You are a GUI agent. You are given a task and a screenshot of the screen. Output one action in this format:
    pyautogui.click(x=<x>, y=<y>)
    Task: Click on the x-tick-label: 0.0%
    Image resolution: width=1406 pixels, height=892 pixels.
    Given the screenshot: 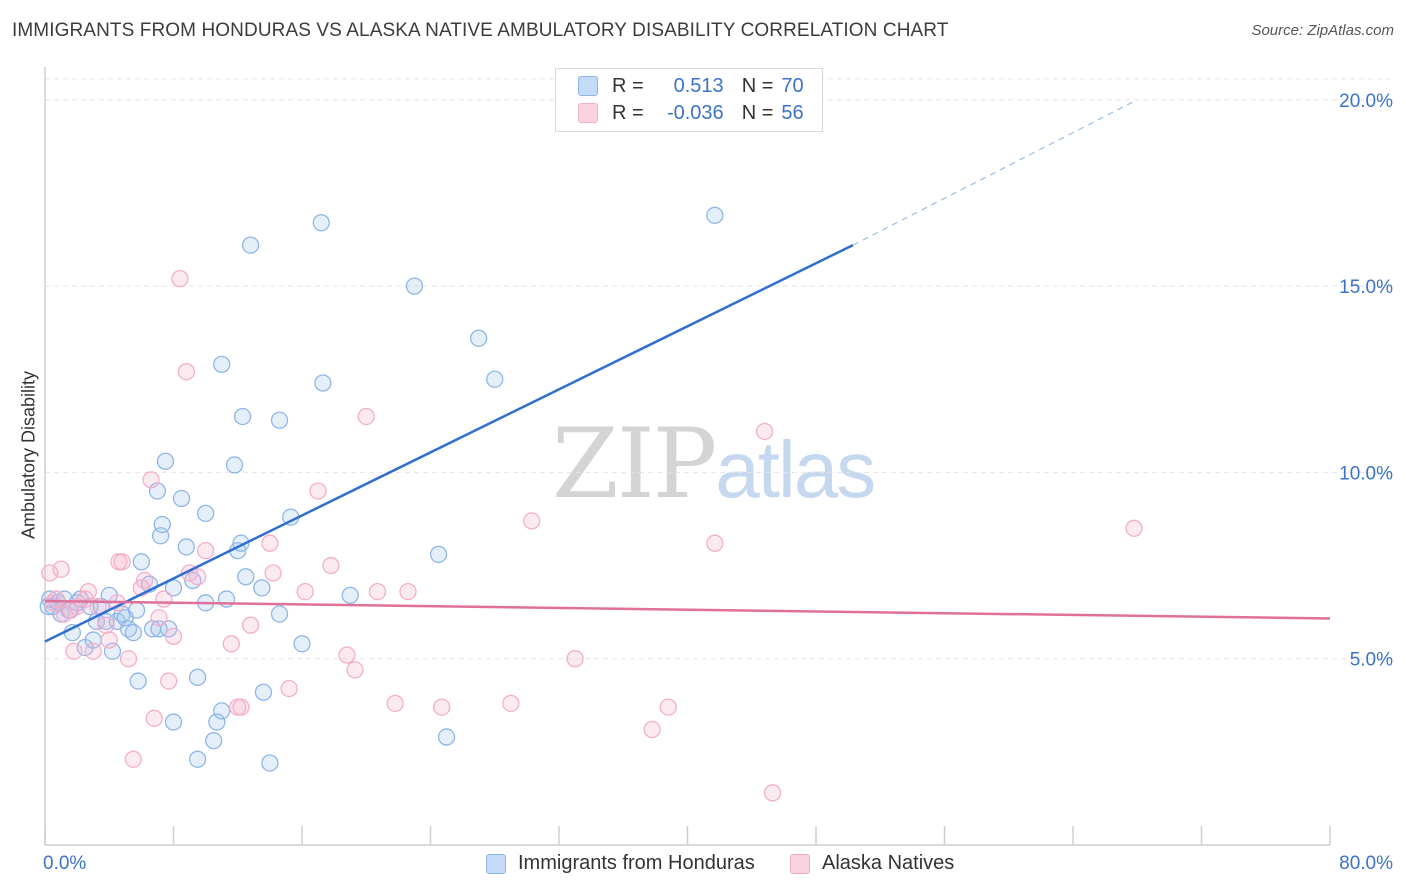 What is the action you would take?
    pyautogui.click(x=64, y=863)
    